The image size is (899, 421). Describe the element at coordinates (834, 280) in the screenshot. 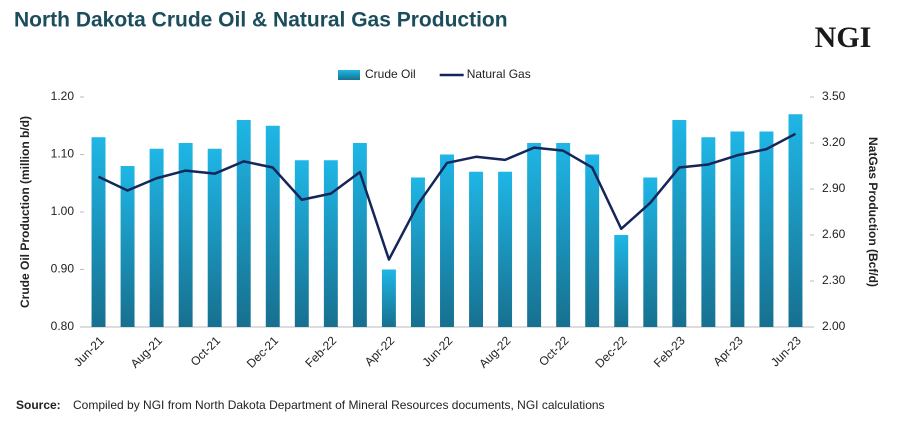

I see `y2-tick-label: 2.30` at that location.